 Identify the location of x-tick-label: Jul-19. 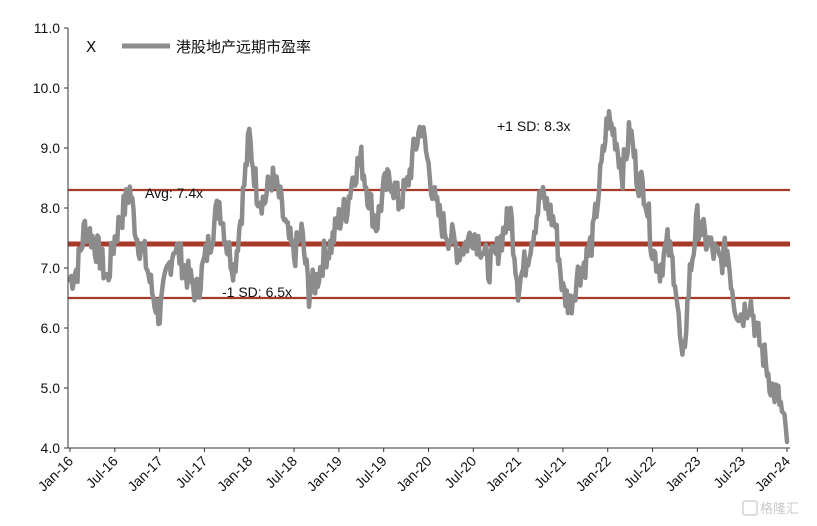
(371, 472).